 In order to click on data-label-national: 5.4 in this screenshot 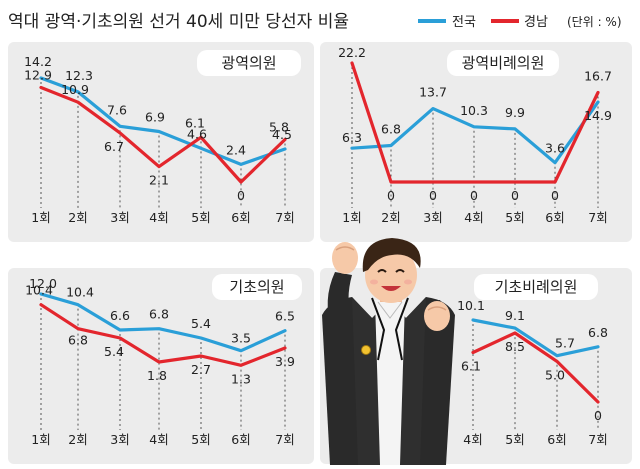, I will do `click(201, 323)`.